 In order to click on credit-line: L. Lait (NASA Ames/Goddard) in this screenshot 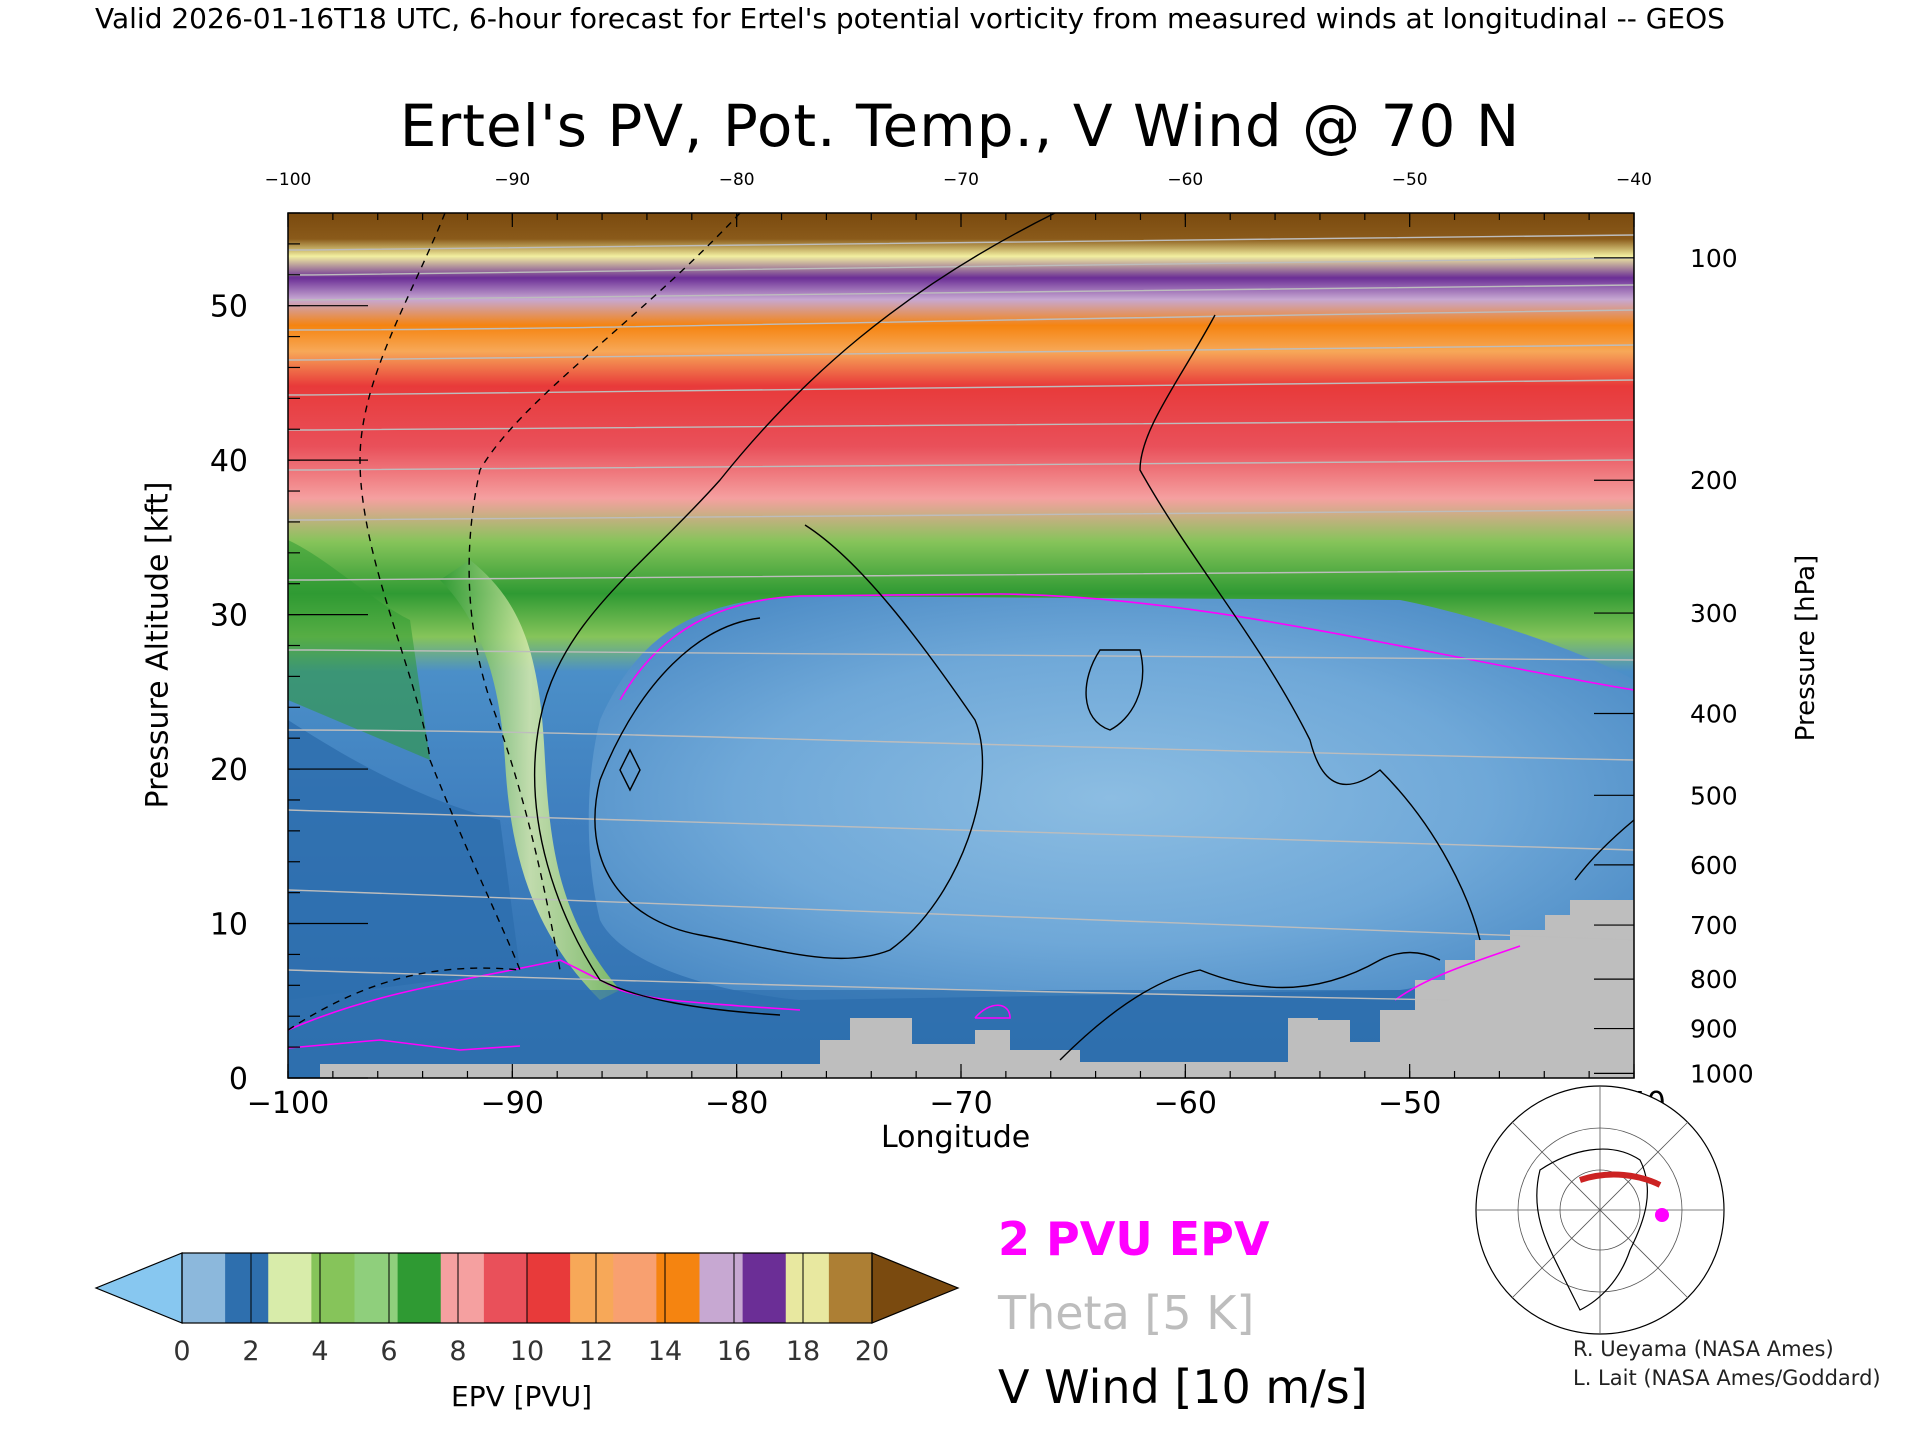, I will do `click(1727, 1378)`.